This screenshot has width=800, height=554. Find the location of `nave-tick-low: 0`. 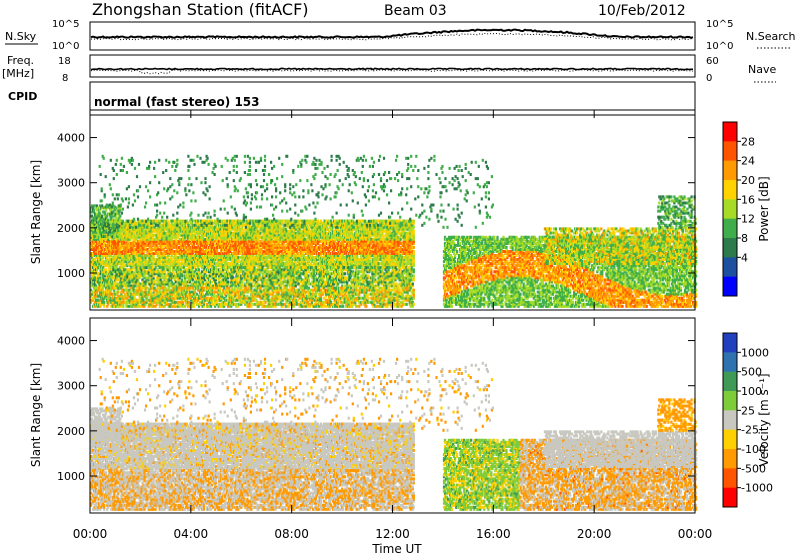

nave-tick-low: 0 is located at coordinates (709, 78).